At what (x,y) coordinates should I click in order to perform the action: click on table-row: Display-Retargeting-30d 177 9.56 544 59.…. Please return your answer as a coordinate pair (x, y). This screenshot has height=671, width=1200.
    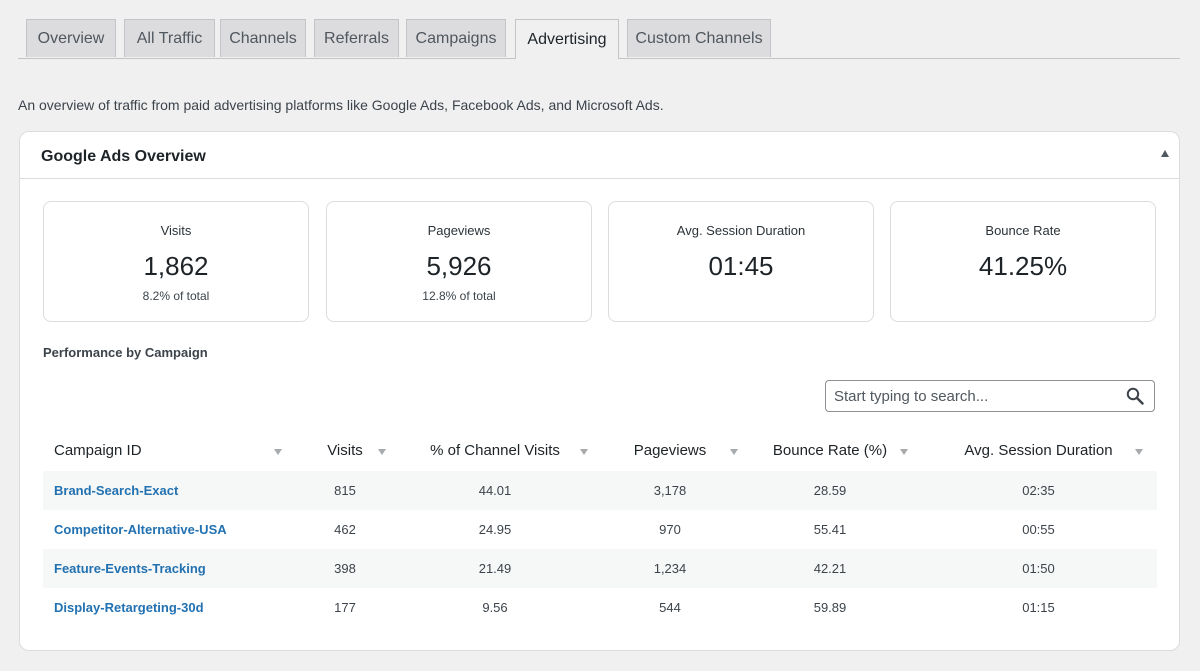
    Looking at the image, I should click on (600, 607).